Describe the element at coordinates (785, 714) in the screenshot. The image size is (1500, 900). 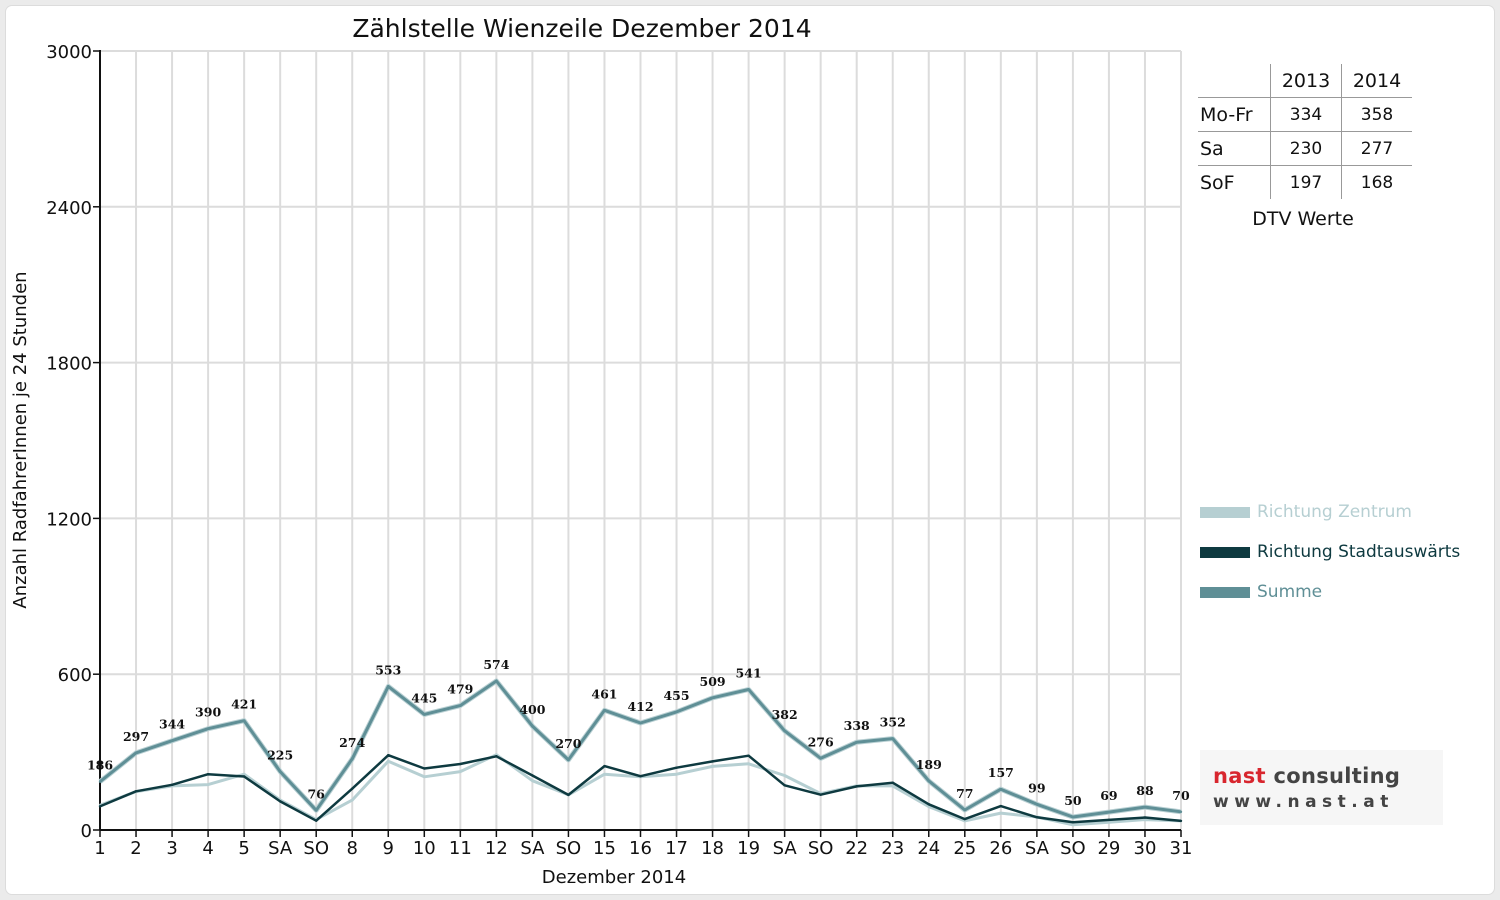
I see `data-label: 382` at that location.